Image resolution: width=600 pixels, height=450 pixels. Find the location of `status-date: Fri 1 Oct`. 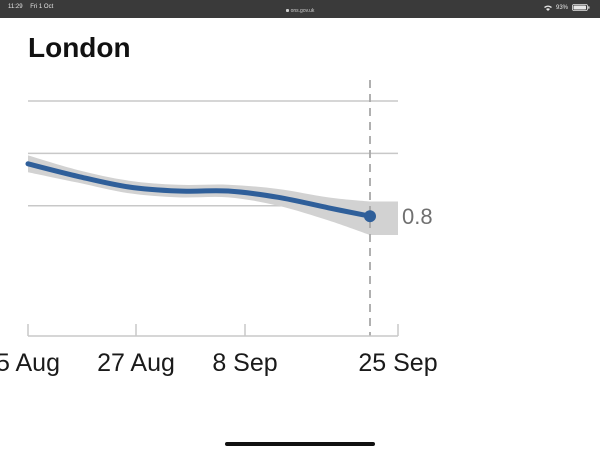

status-date: Fri 1 Oct is located at coordinates (42, 7).